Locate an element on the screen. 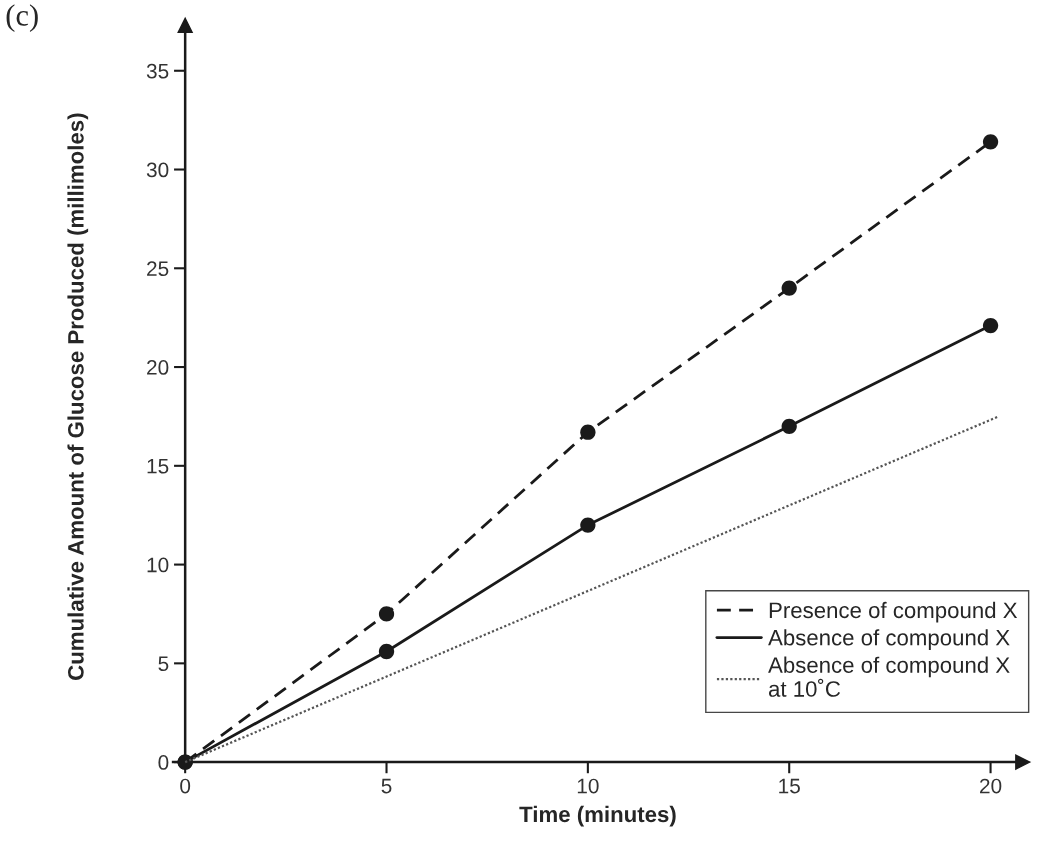 This screenshot has height=844, width=1049. y-tick-label: 10 is located at coordinates (158, 565).